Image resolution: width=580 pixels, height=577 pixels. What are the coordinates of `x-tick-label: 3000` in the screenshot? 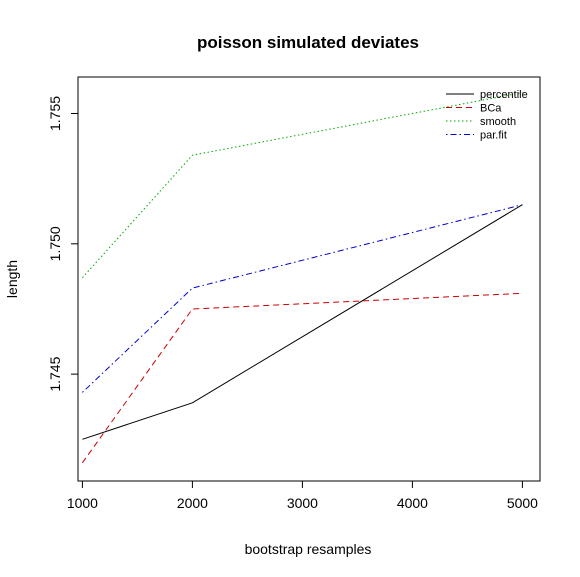 It's located at (302, 503).